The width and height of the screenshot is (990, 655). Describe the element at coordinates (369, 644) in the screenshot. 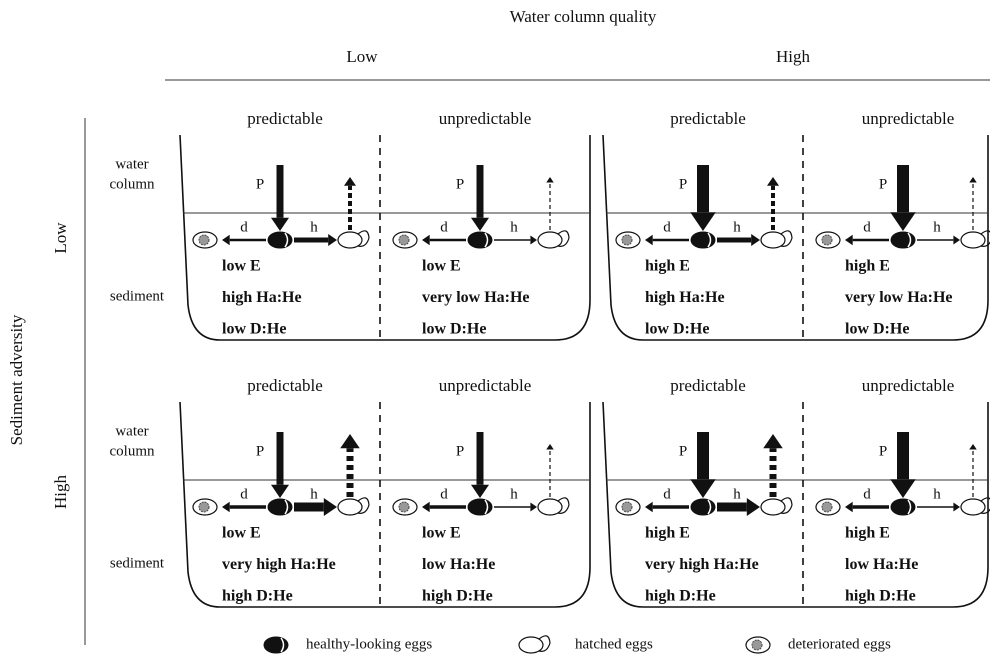

I see `legend-label: healthy-looking eggs` at that location.